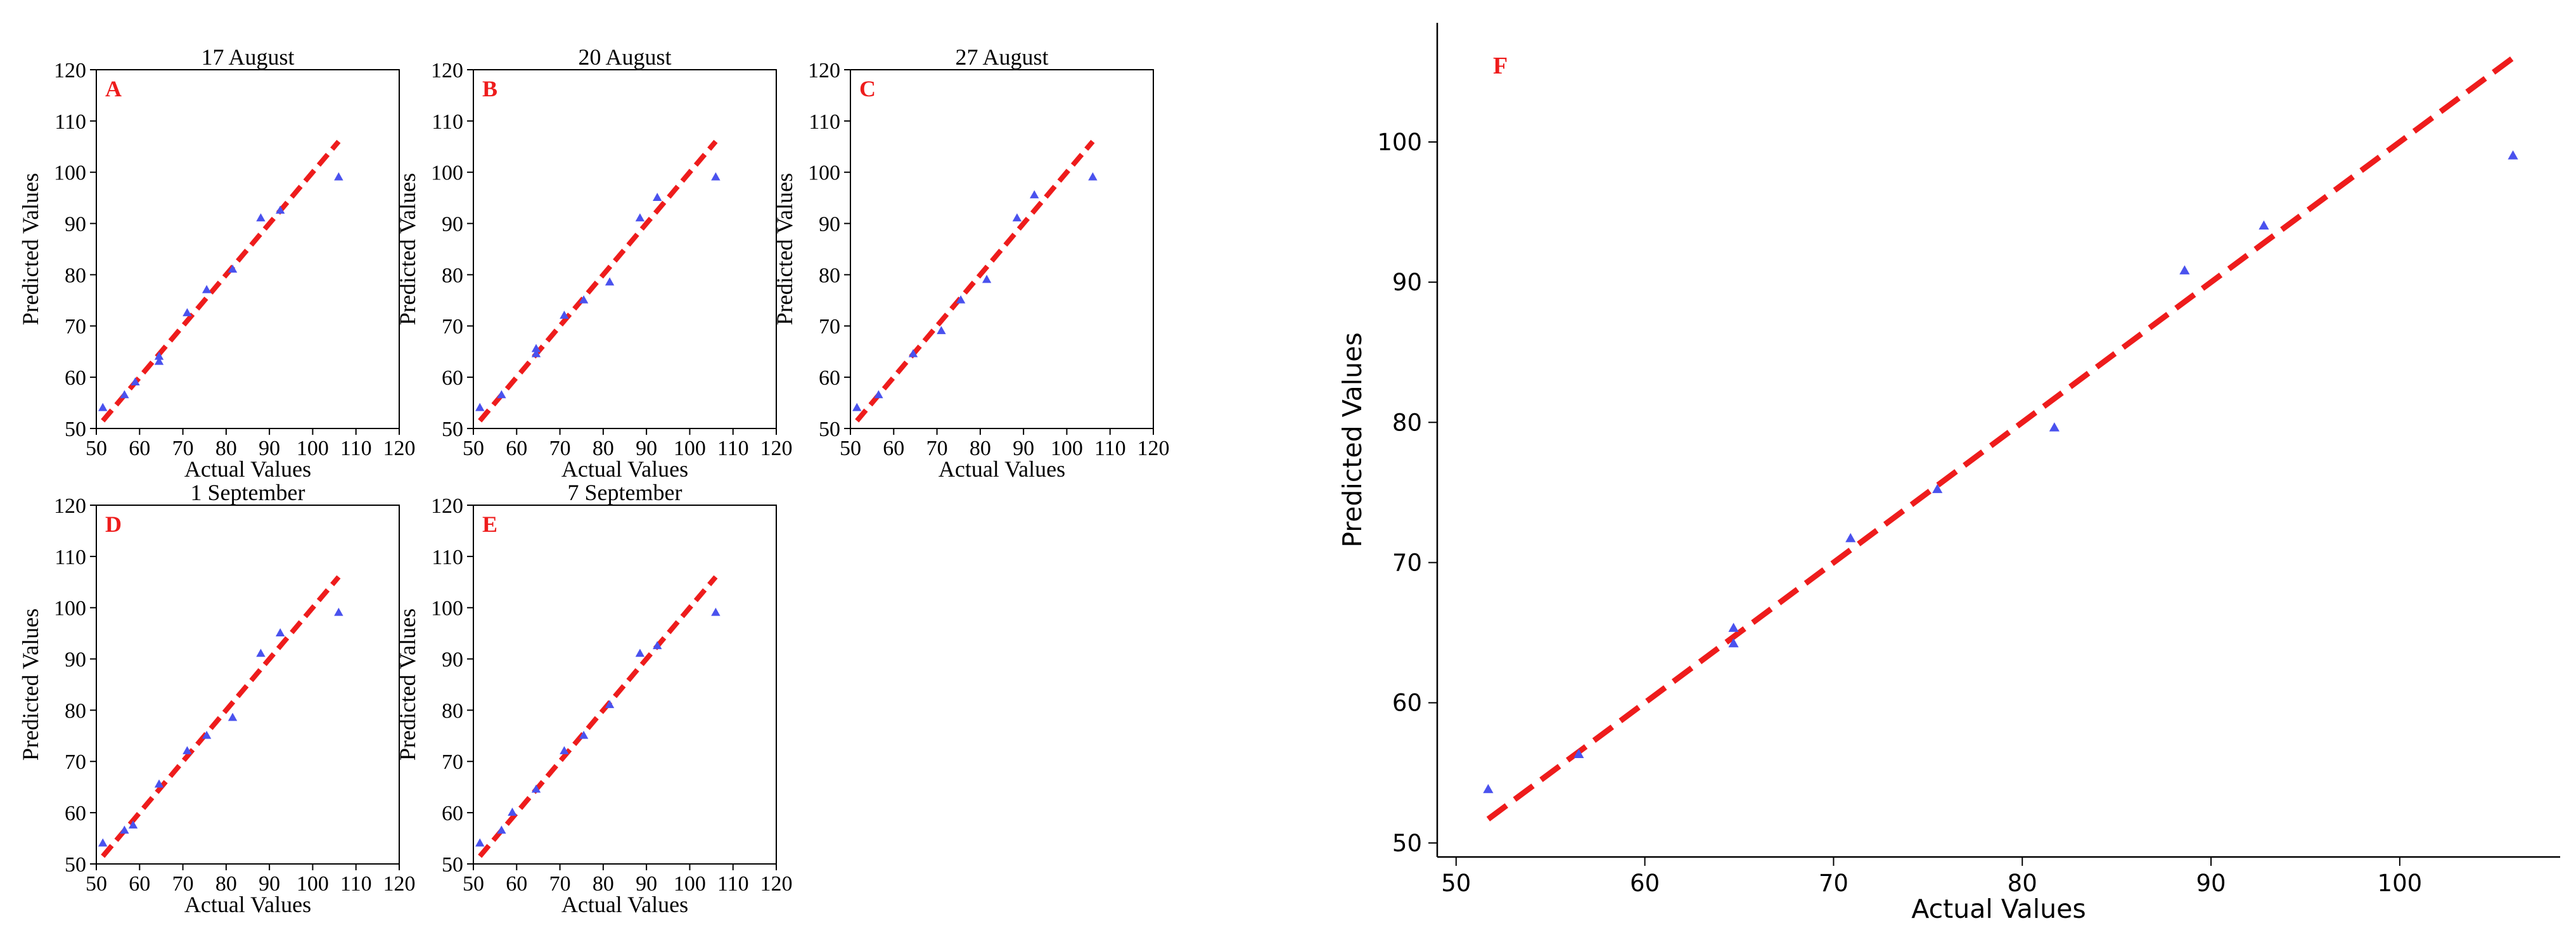 This screenshot has height=940, width=2576. Describe the element at coordinates (70, 70) in the screenshot. I see `y-tick-label: 120` at that location.